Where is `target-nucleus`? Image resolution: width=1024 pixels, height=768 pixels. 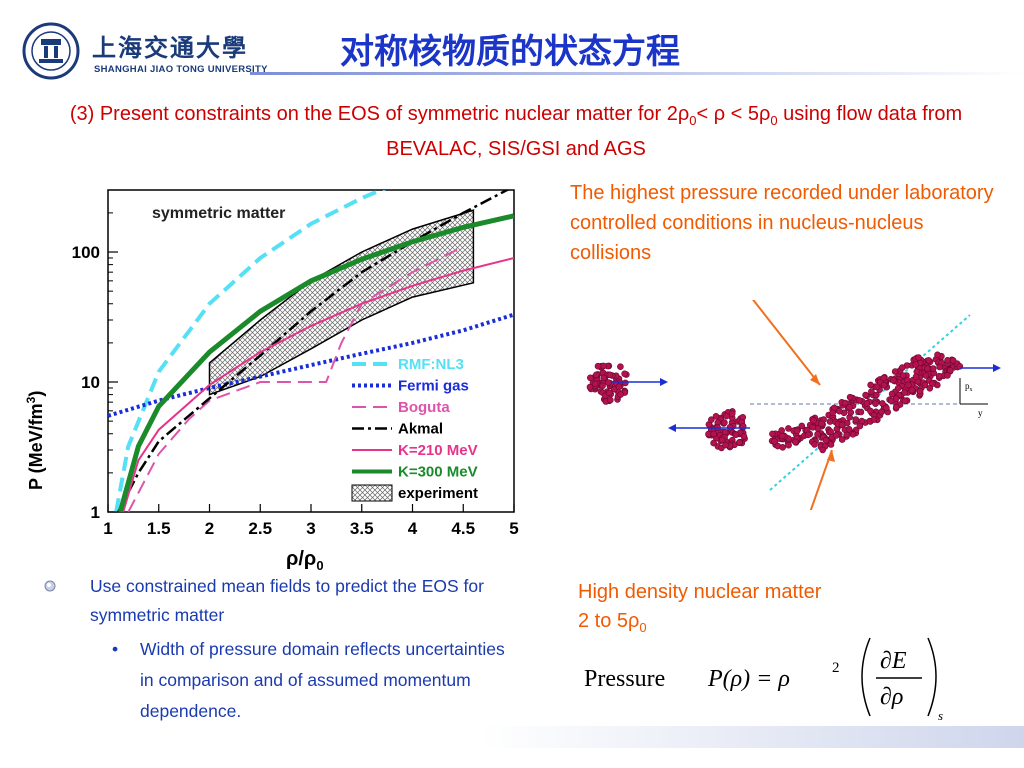 target-nucleus is located at coordinates (726, 430).